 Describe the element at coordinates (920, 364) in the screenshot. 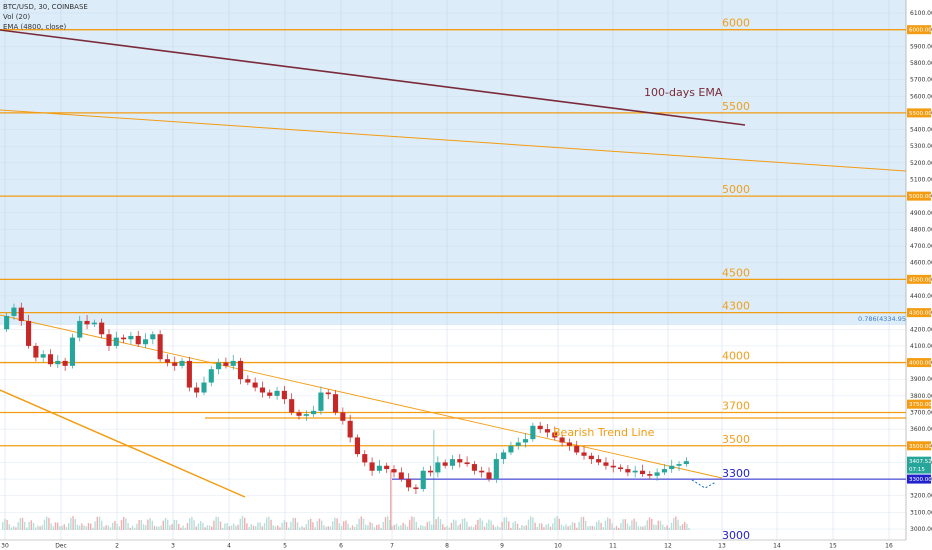

I see `price-tag-label-5: 4000.00` at that location.